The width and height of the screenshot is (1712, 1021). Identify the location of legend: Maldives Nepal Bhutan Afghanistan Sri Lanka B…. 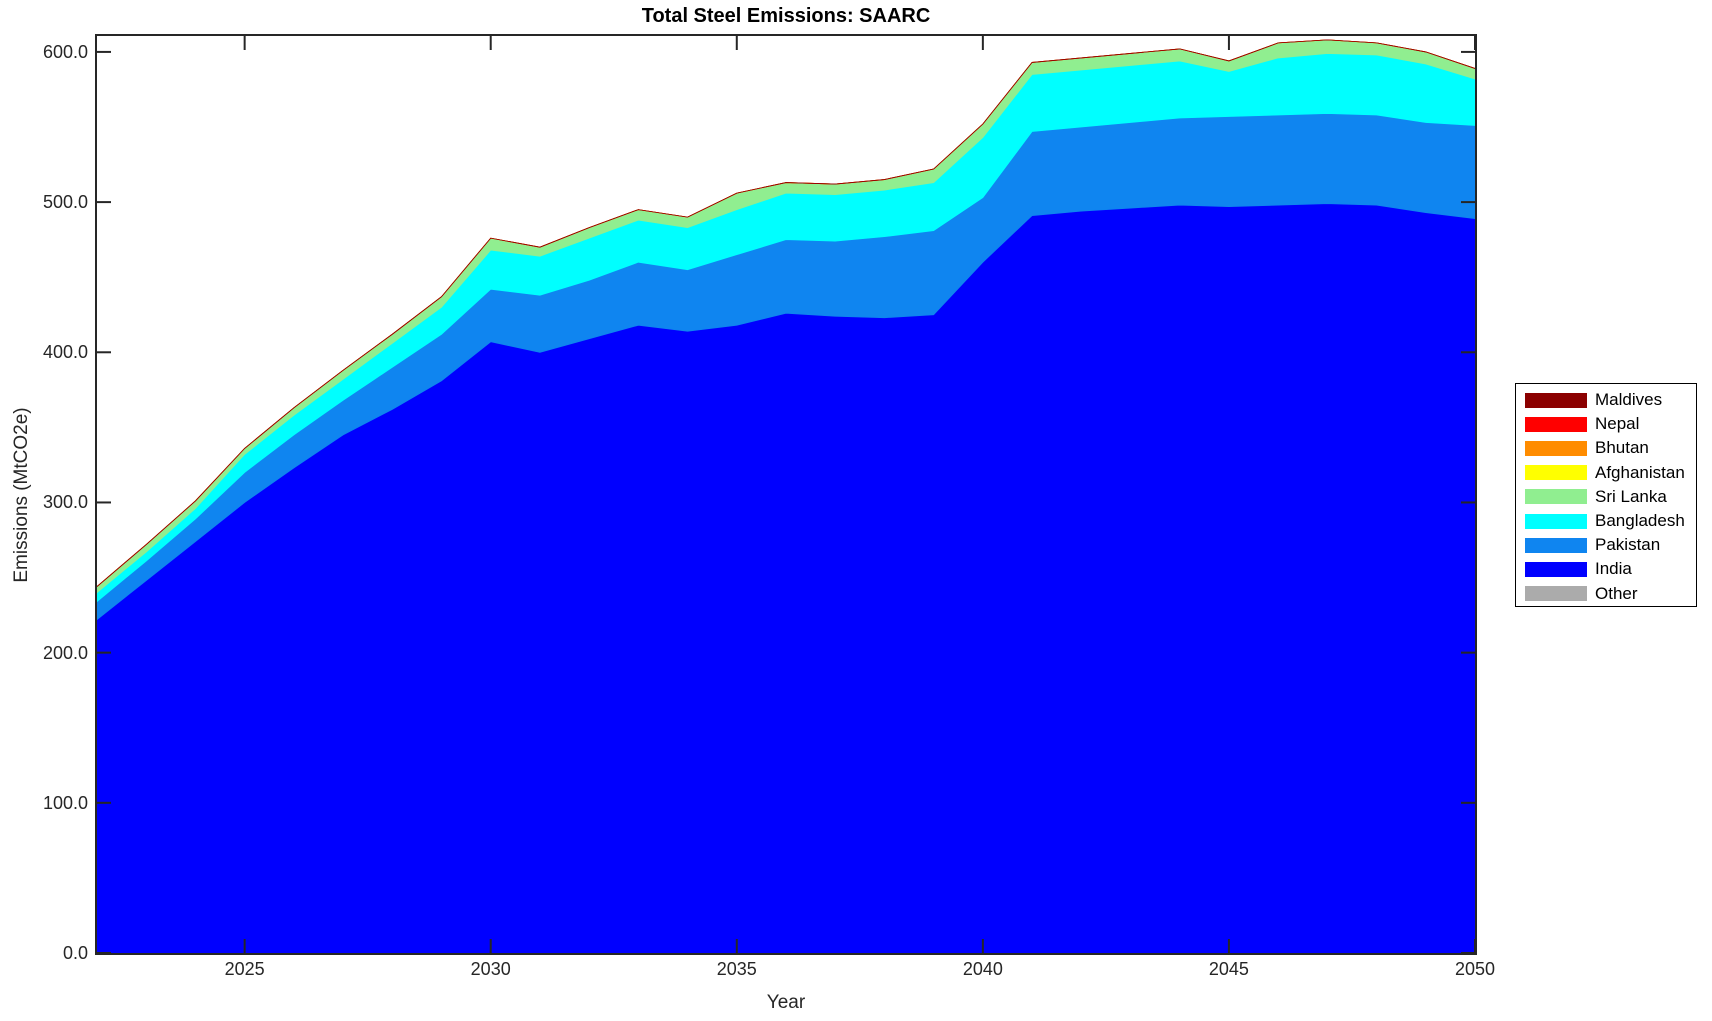
(1606, 495).